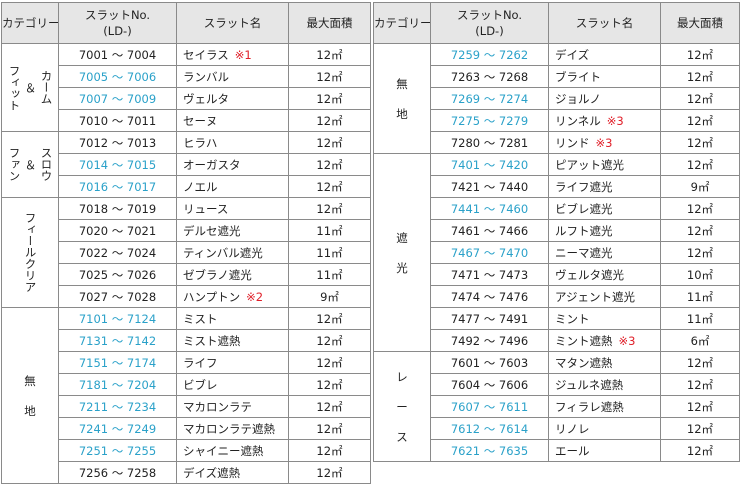 The width and height of the screenshot is (740, 495). I want to click on slat-number-range: 7477 ～ 7491, so click(489, 318).